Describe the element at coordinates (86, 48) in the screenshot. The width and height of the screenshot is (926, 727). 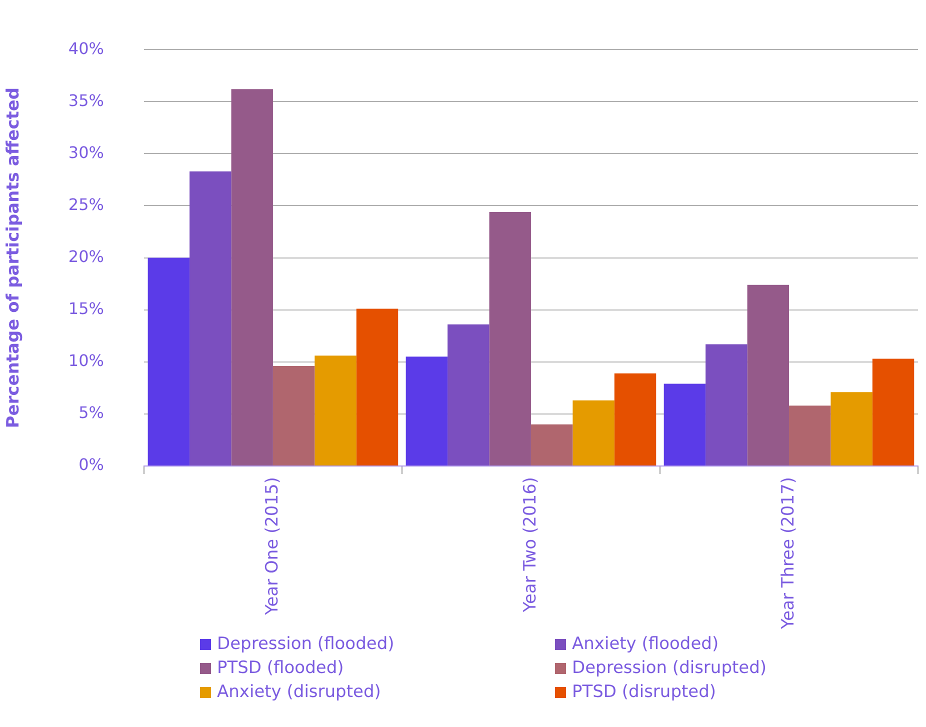
I see `y-tick-label: 40%` at that location.